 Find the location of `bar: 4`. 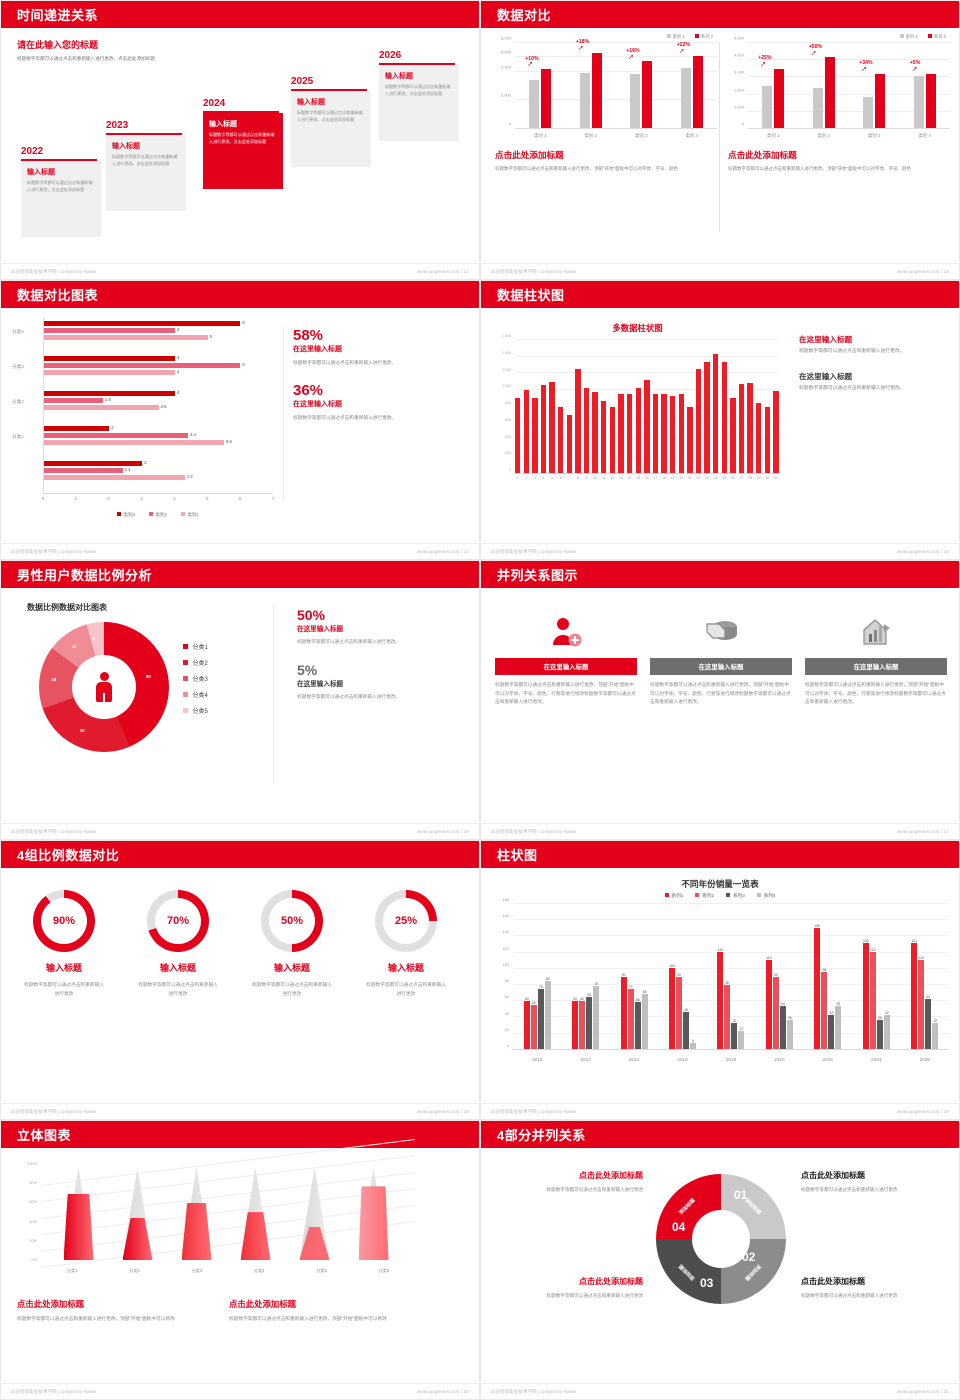

bar: 4 is located at coordinates (111, 330).